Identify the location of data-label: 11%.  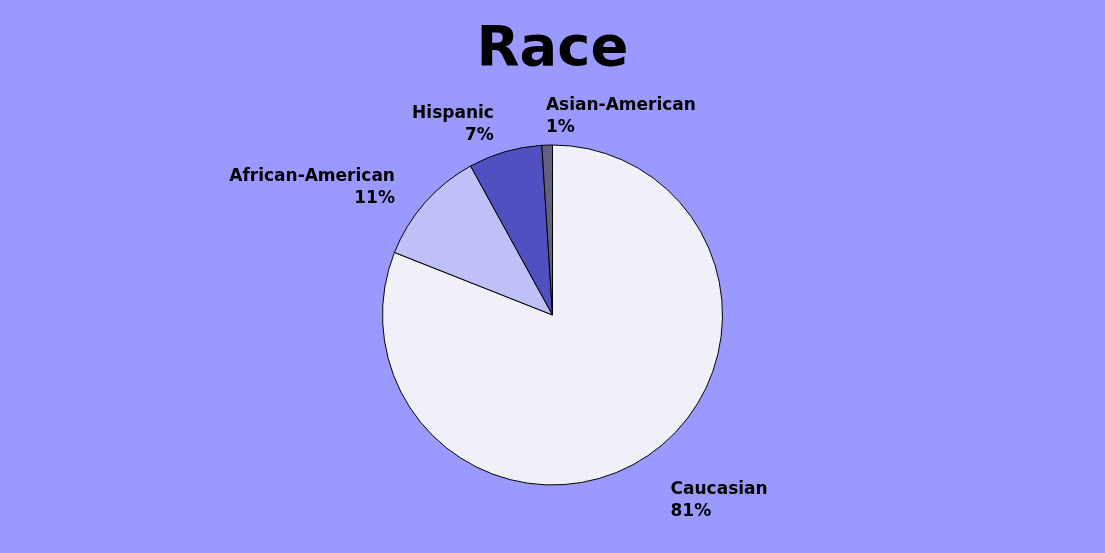
(374, 197).